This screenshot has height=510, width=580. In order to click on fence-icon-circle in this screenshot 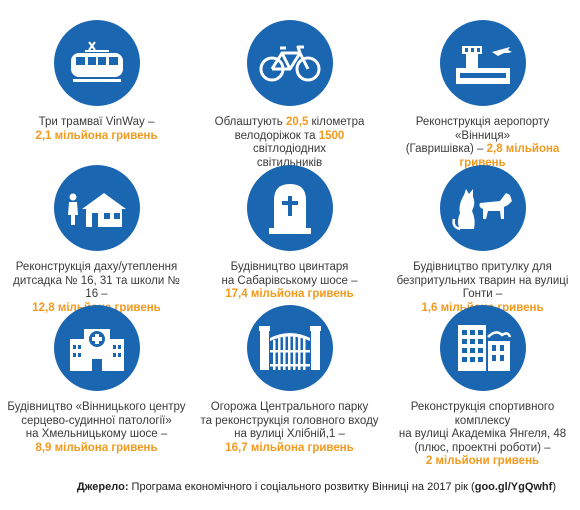, I will do `click(289, 348)`.